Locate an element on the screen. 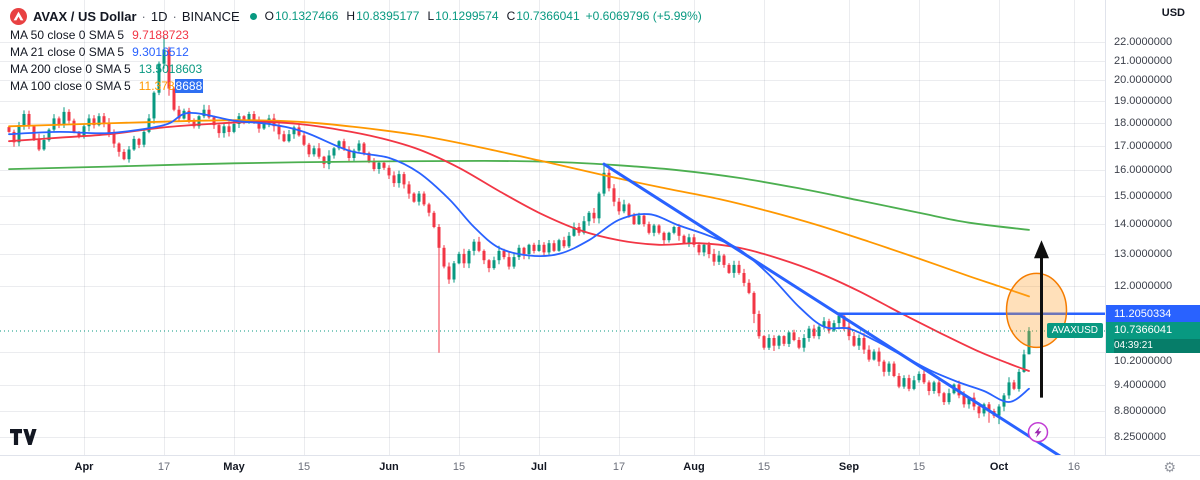 The height and width of the screenshot is (480, 1200). exchange-label: BINANCE is located at coordinates (210, 16).